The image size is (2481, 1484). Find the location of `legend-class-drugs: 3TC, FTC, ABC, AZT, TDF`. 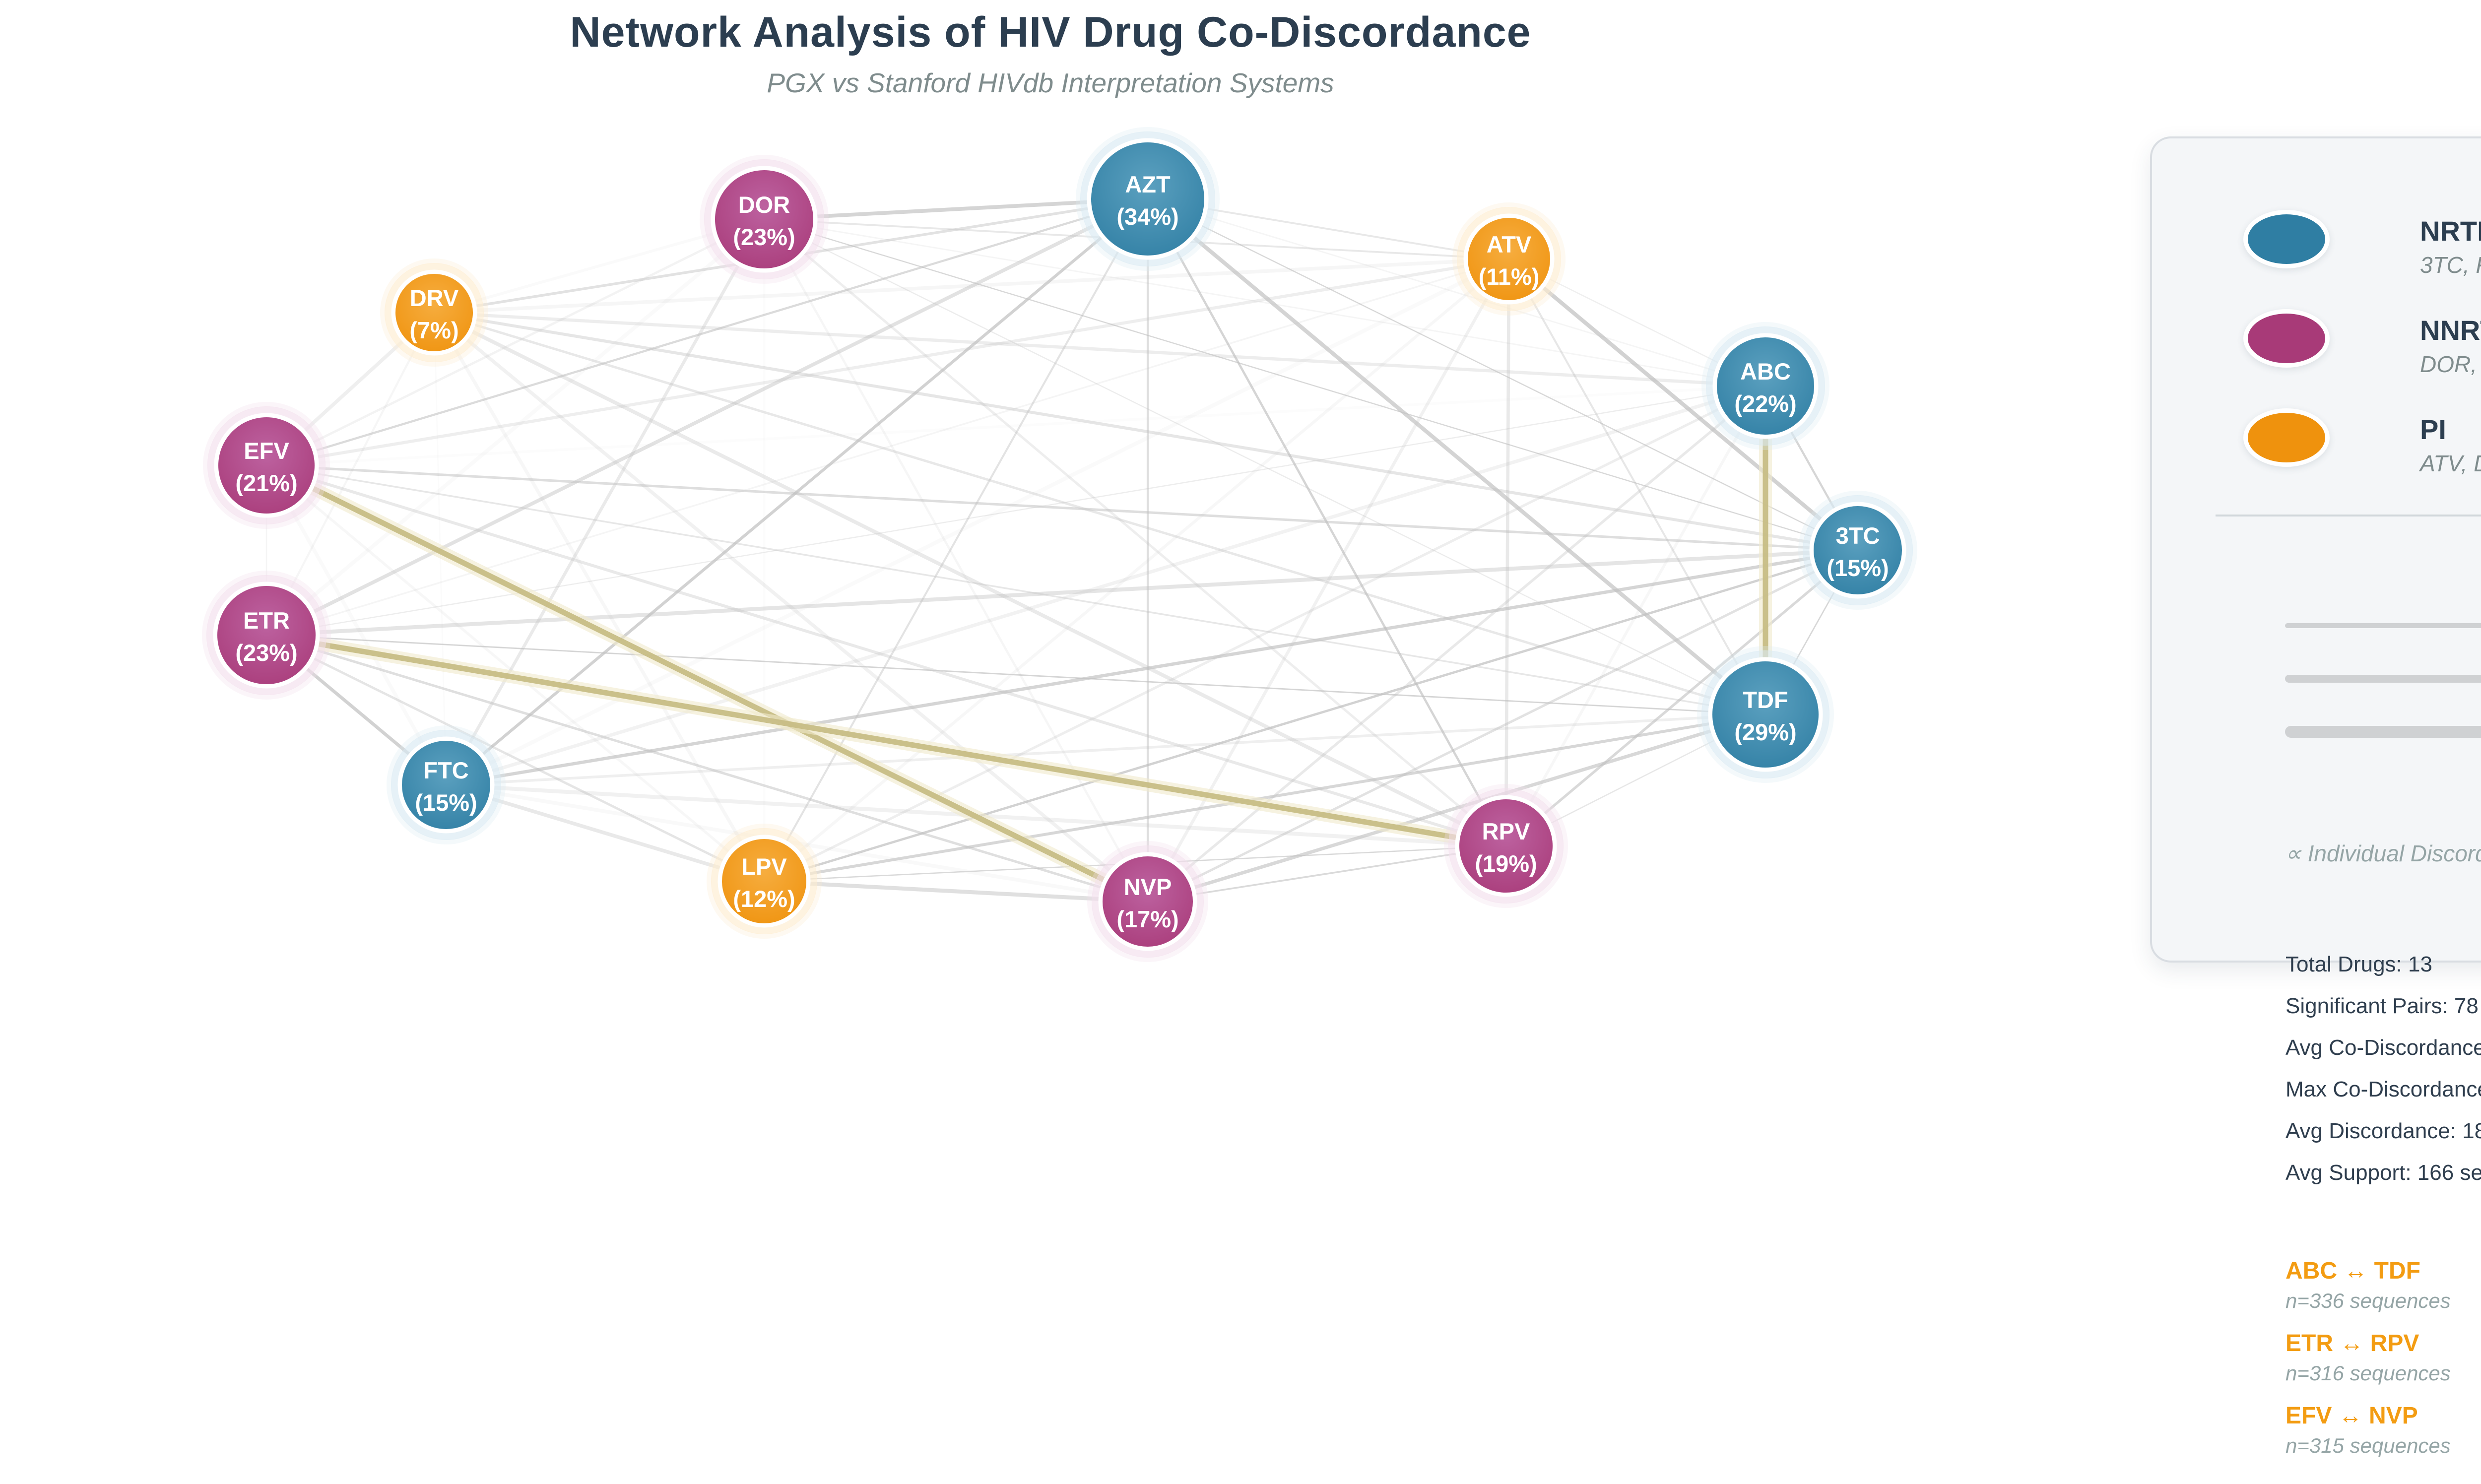

legend-class-drugs: 3TC, FTC, ABC, AZT, TDF is located at coordinates (2450, 265).